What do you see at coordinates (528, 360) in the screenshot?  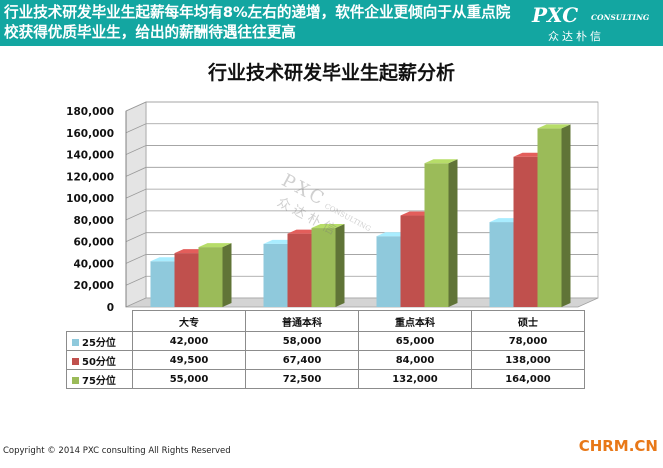 I see `table-cell: 138,000` at bounding box center [528, 360].